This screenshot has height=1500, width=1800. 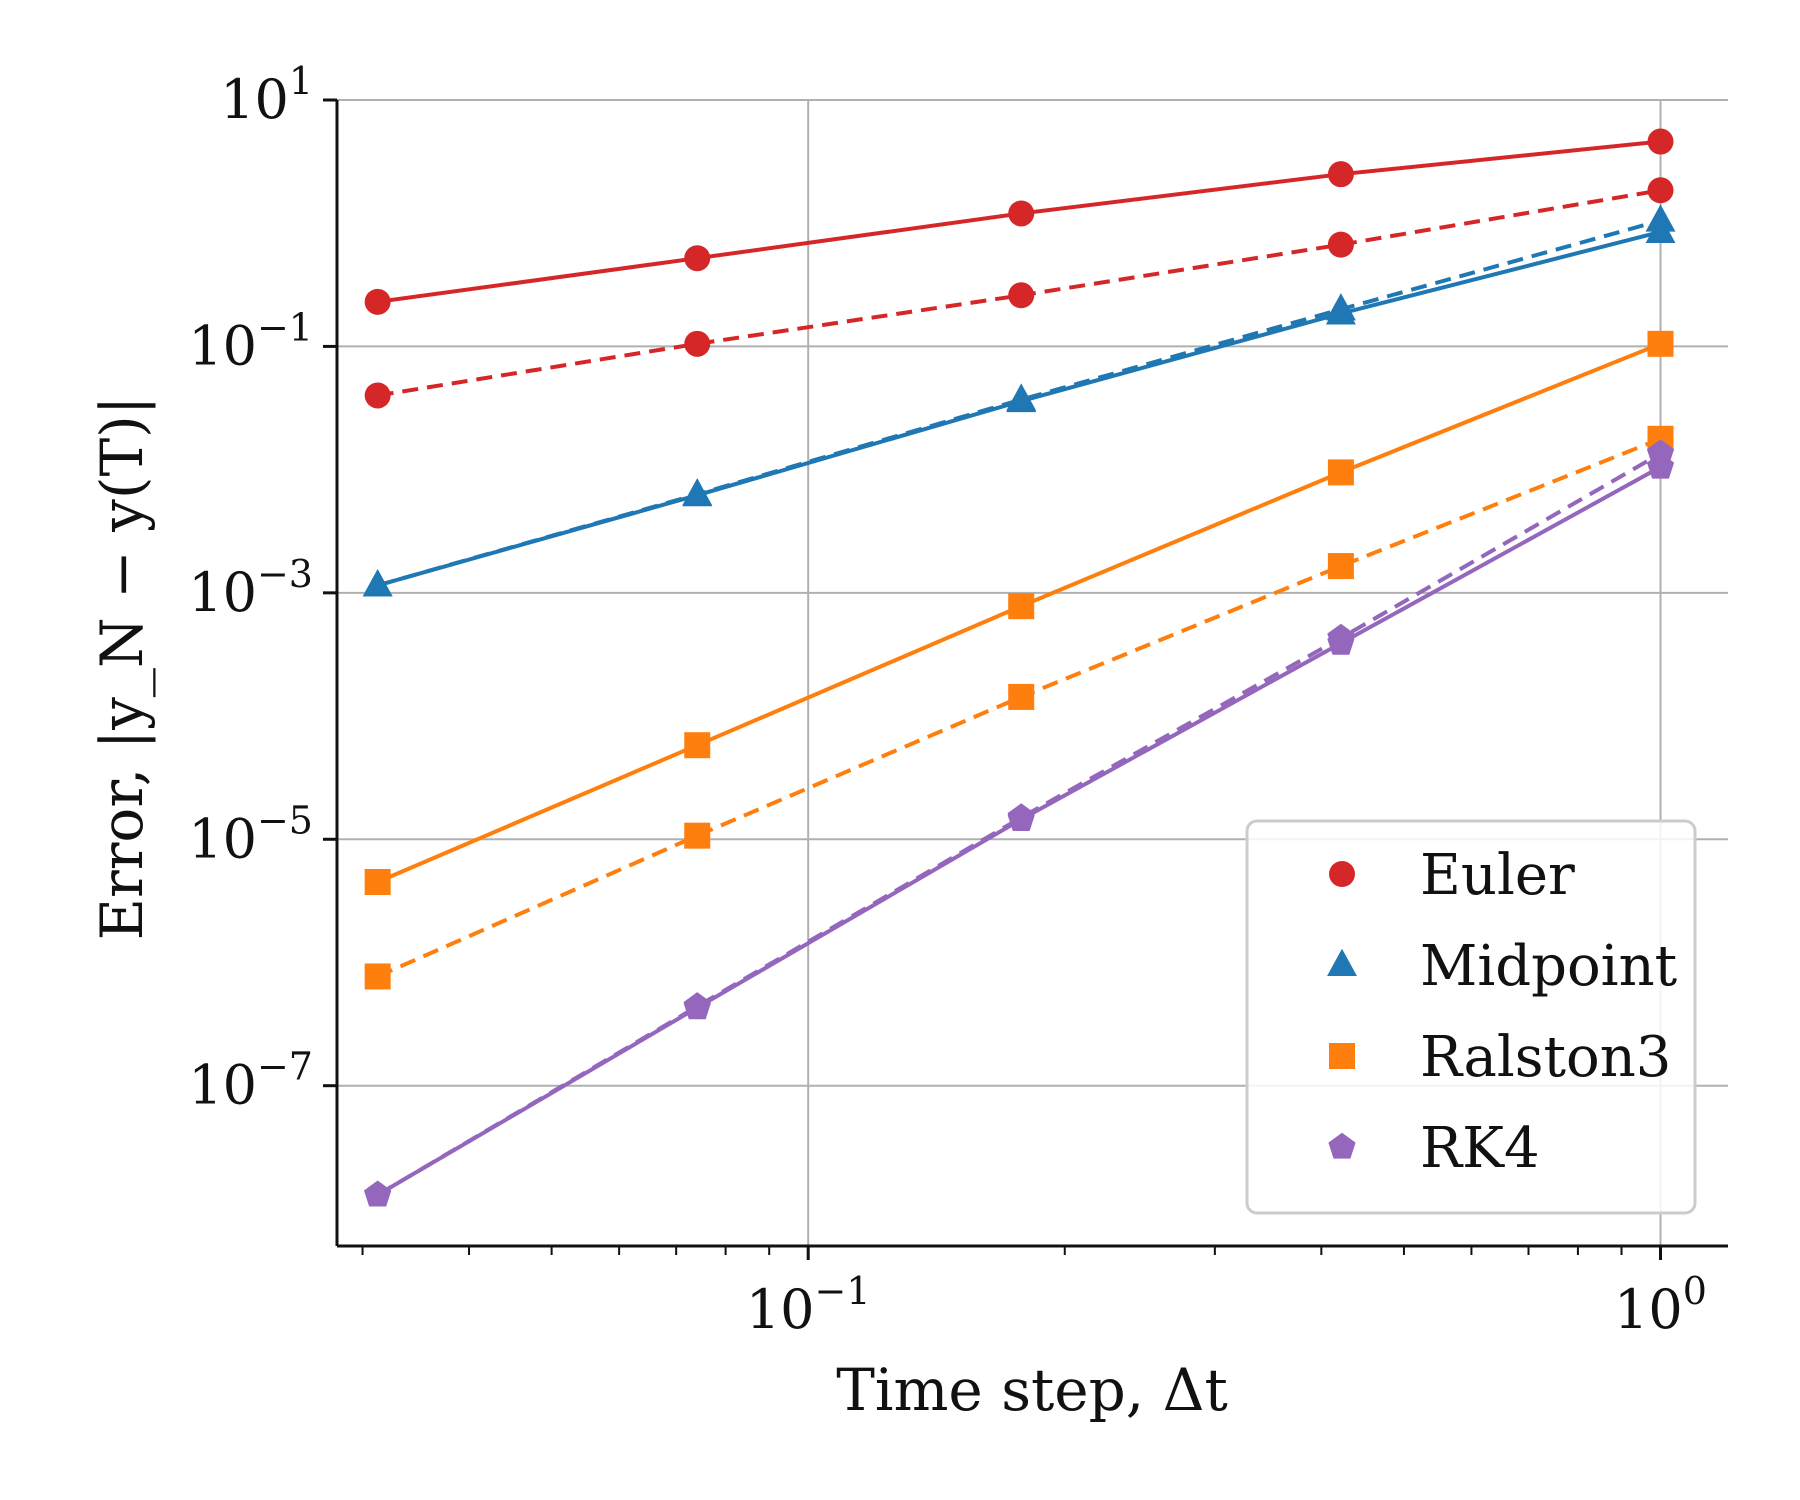 I want to click on y-tick-label: 10⁻⁷, so click(x=250, y=1081).